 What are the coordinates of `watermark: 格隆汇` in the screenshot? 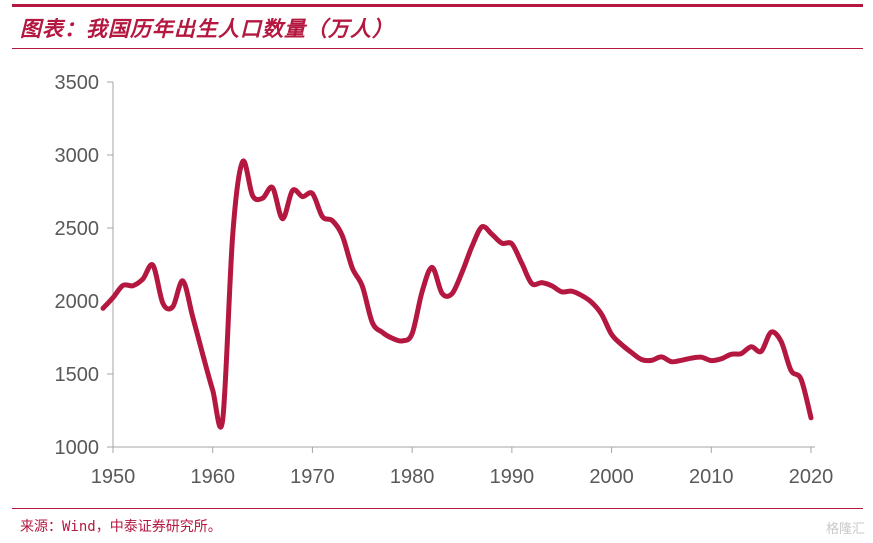 It's located at (845, 529).